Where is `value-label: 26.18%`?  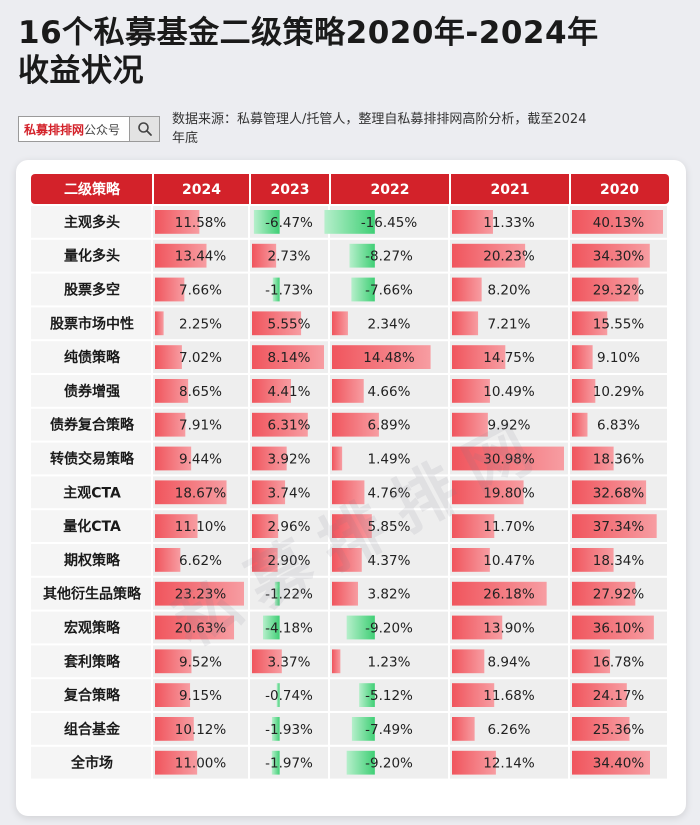
value-label: 26.18% is located at coordinates (509, 595).